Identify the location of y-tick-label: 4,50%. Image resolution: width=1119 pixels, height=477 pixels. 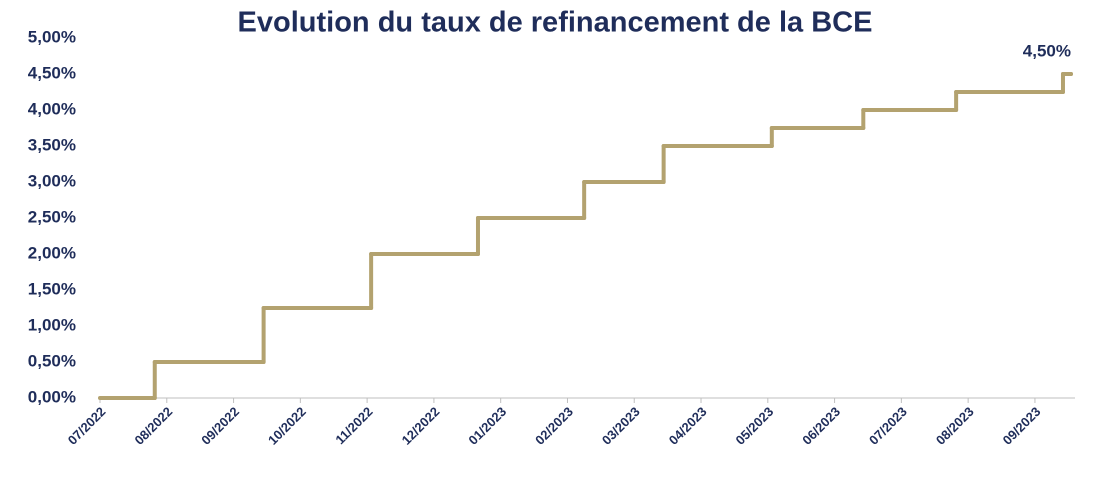
(52, 72).